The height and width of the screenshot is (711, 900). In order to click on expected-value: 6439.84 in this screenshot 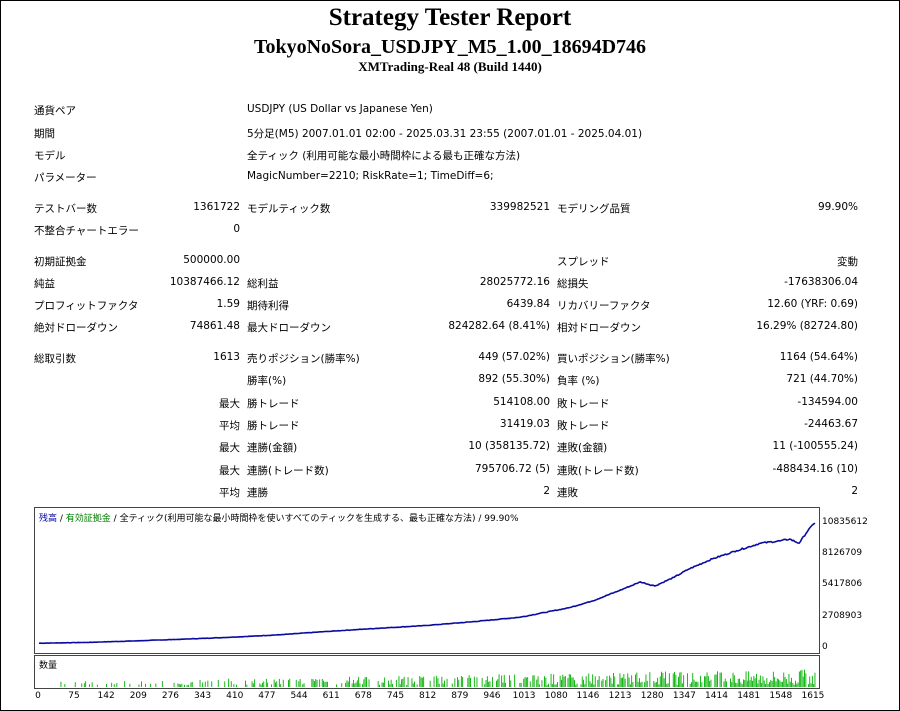, I will do `click(528, 304)`.